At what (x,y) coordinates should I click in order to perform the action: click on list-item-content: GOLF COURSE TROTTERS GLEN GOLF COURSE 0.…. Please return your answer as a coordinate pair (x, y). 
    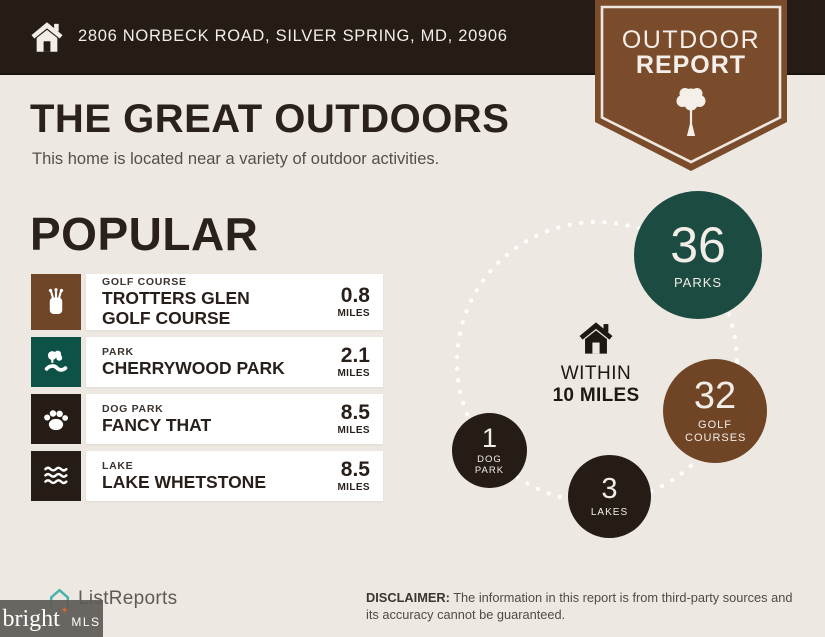
    Looking at the image, I should click on (234, 302).